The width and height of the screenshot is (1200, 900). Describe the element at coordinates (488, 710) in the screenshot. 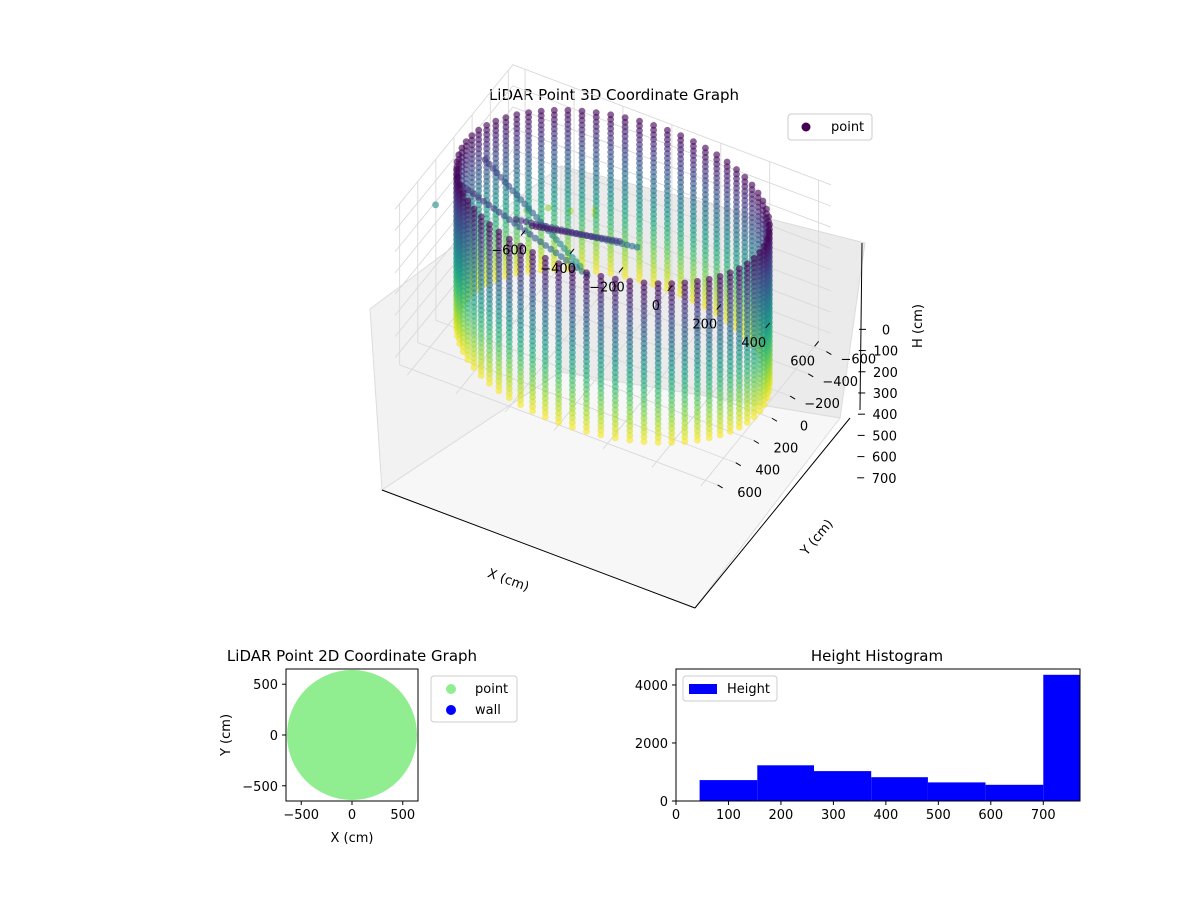

I see `legend-2d-label-wall: wall` at that location.